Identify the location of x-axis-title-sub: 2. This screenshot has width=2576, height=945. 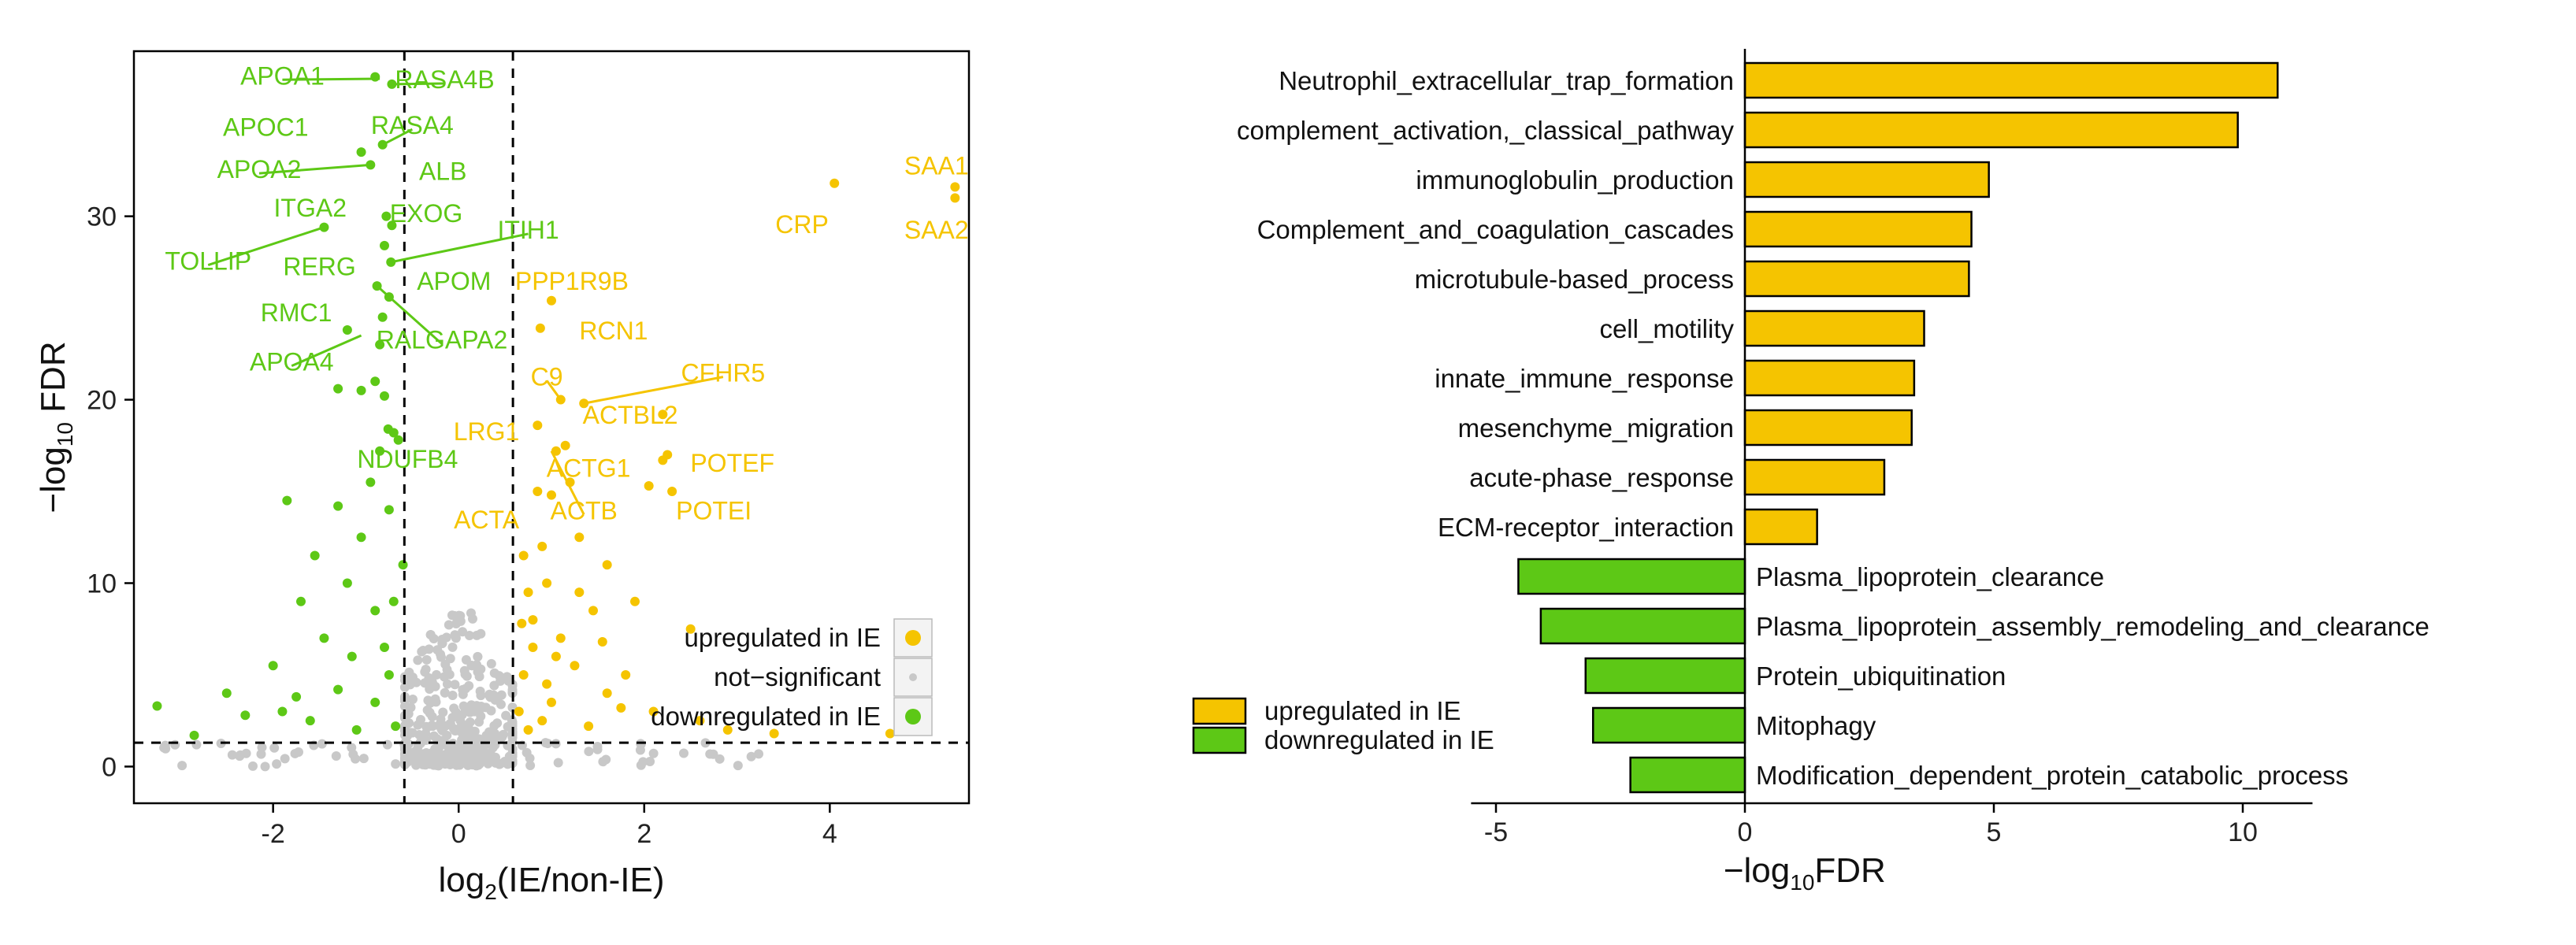
(490, 892).